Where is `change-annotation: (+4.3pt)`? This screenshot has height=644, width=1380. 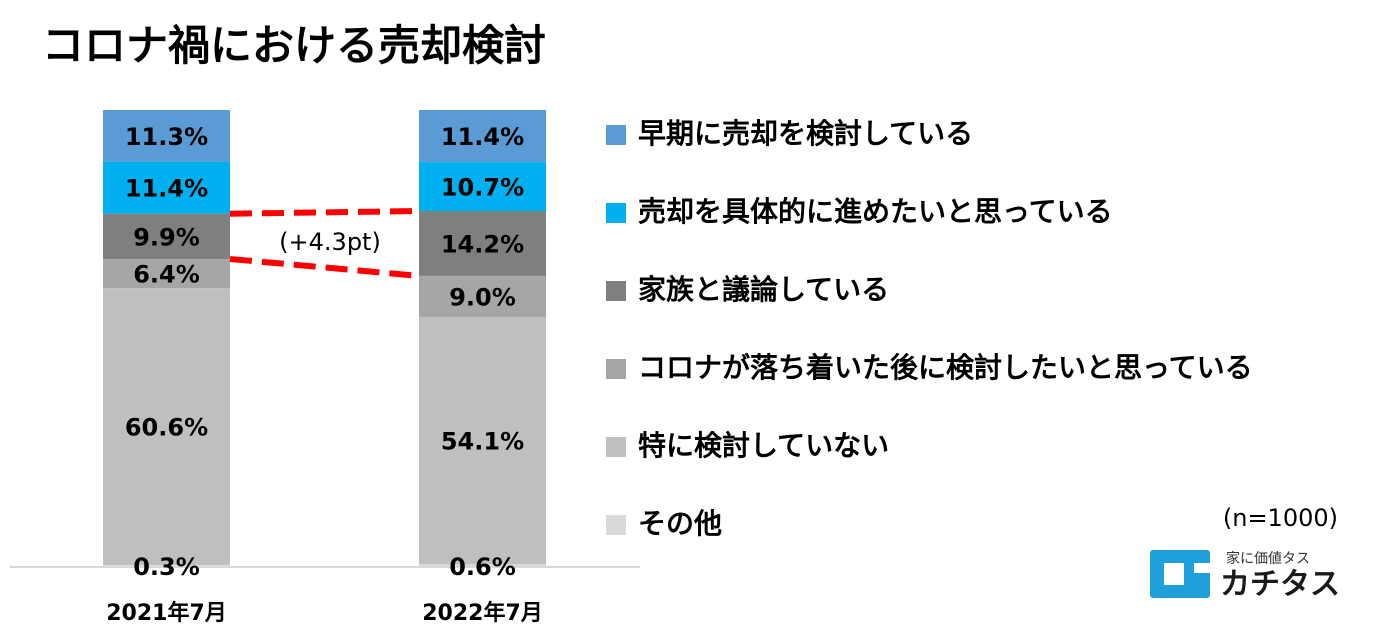
change-annotation: (+4.3pt) is located at coordinates (330, 242).